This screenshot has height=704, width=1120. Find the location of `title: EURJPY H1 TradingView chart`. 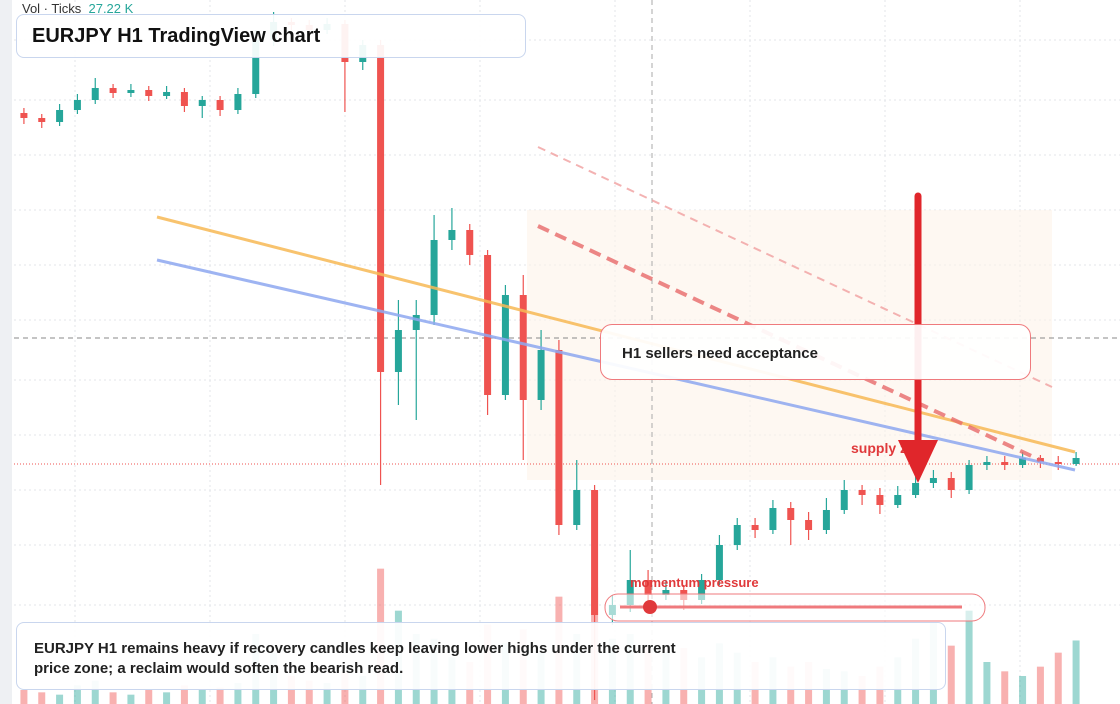

title: EURJPY H1 TradingView chart is located at coordinates (271, 36).